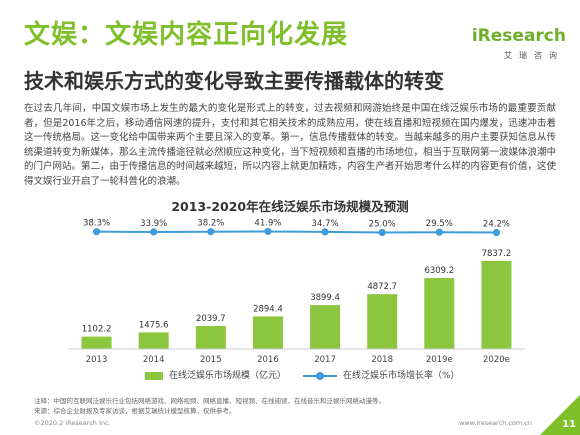 Image resolution: width=580 pixels, height=435 pixels. Describe the element at coordinates (97, 330) in the screenshot. I see `bar-value-label: 1102.2` at that location.